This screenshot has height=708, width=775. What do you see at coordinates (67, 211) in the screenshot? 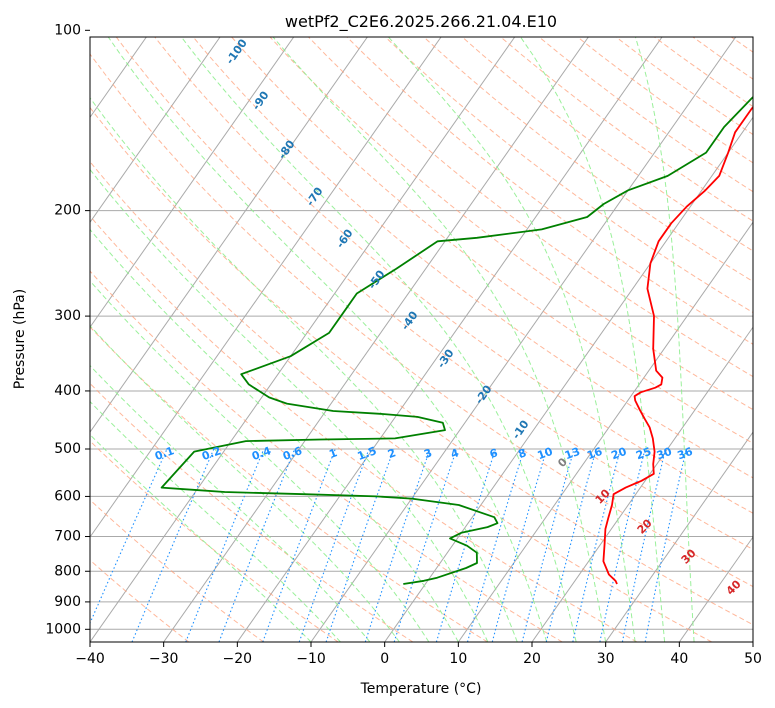
I see `y-tick-label: 200` at bounding box center [67, 211].